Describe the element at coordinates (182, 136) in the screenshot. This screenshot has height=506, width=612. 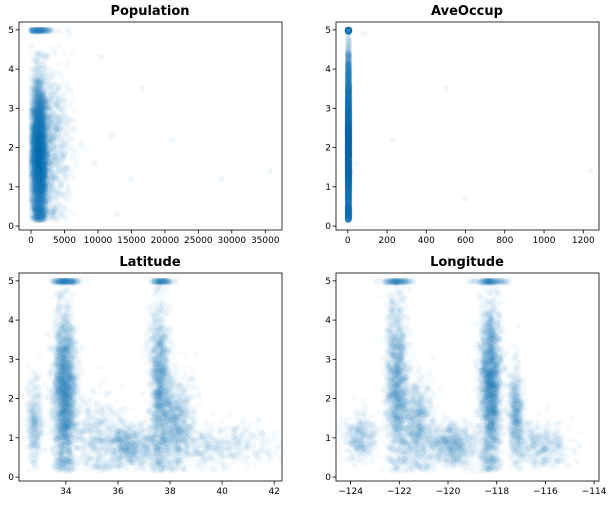
I see `points-layer` at that location.